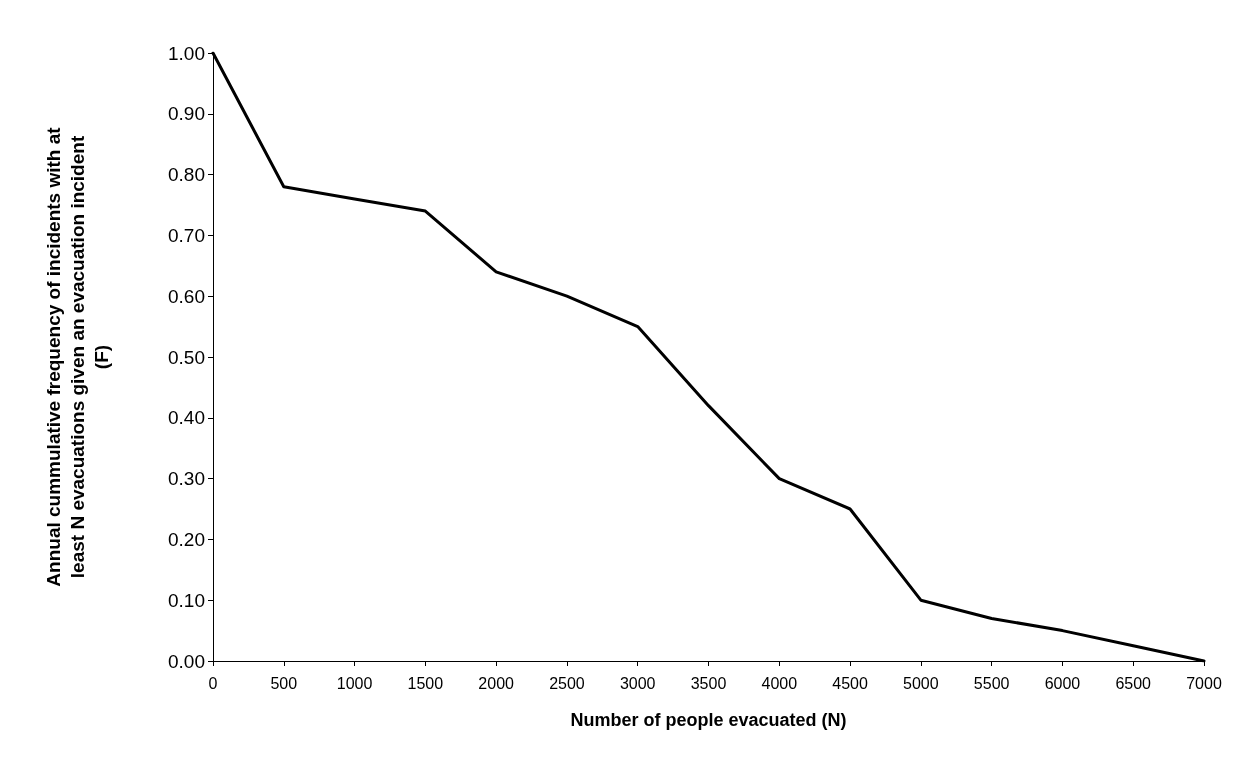 Image resolution: width=1242 pixels, height=759 pixels. What do you see at coordinates (921, 683) in the screenshot?
I see `x-tick-label: 5000` at bounding box center [921, 683].